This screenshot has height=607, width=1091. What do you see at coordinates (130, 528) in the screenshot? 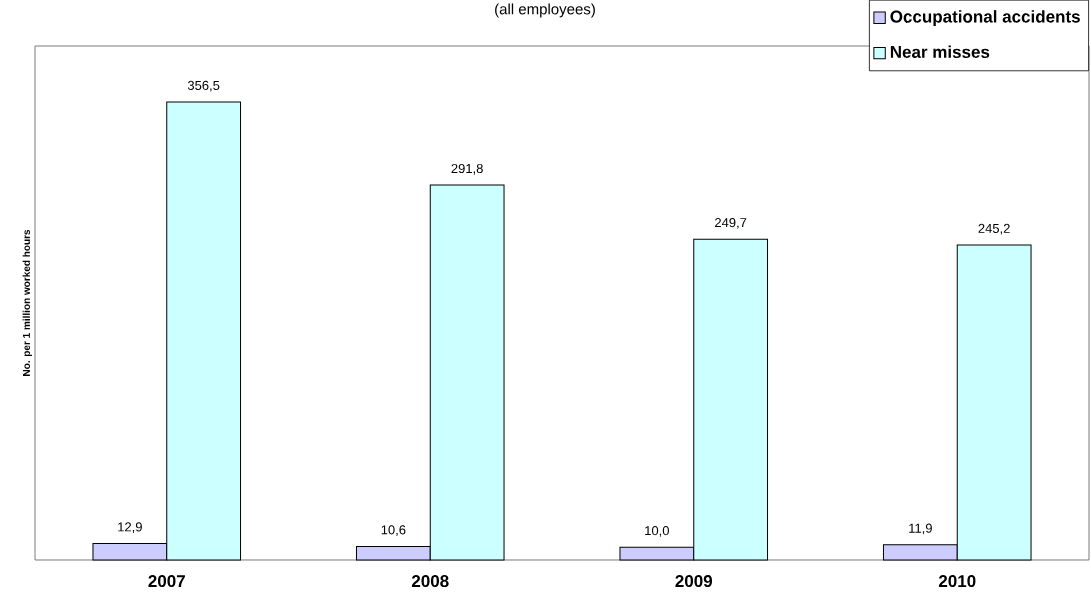
I see `data-label: 12,9` at bounding box center [130, 528].